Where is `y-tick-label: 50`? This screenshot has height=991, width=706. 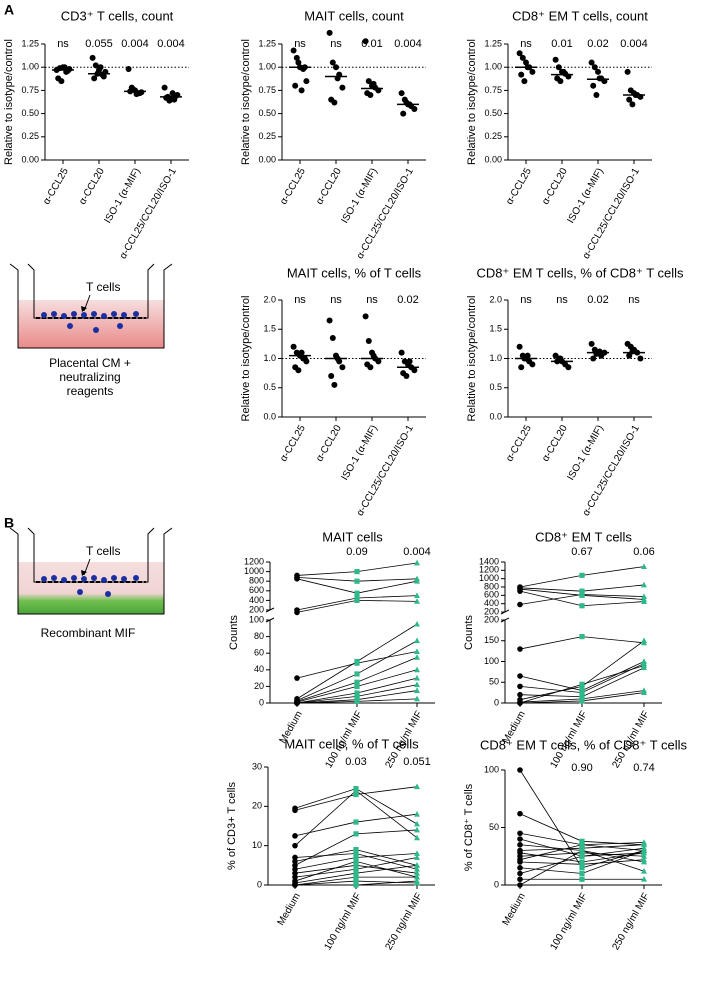 y-tick-label: 50 is located at coordinates (494, 682).